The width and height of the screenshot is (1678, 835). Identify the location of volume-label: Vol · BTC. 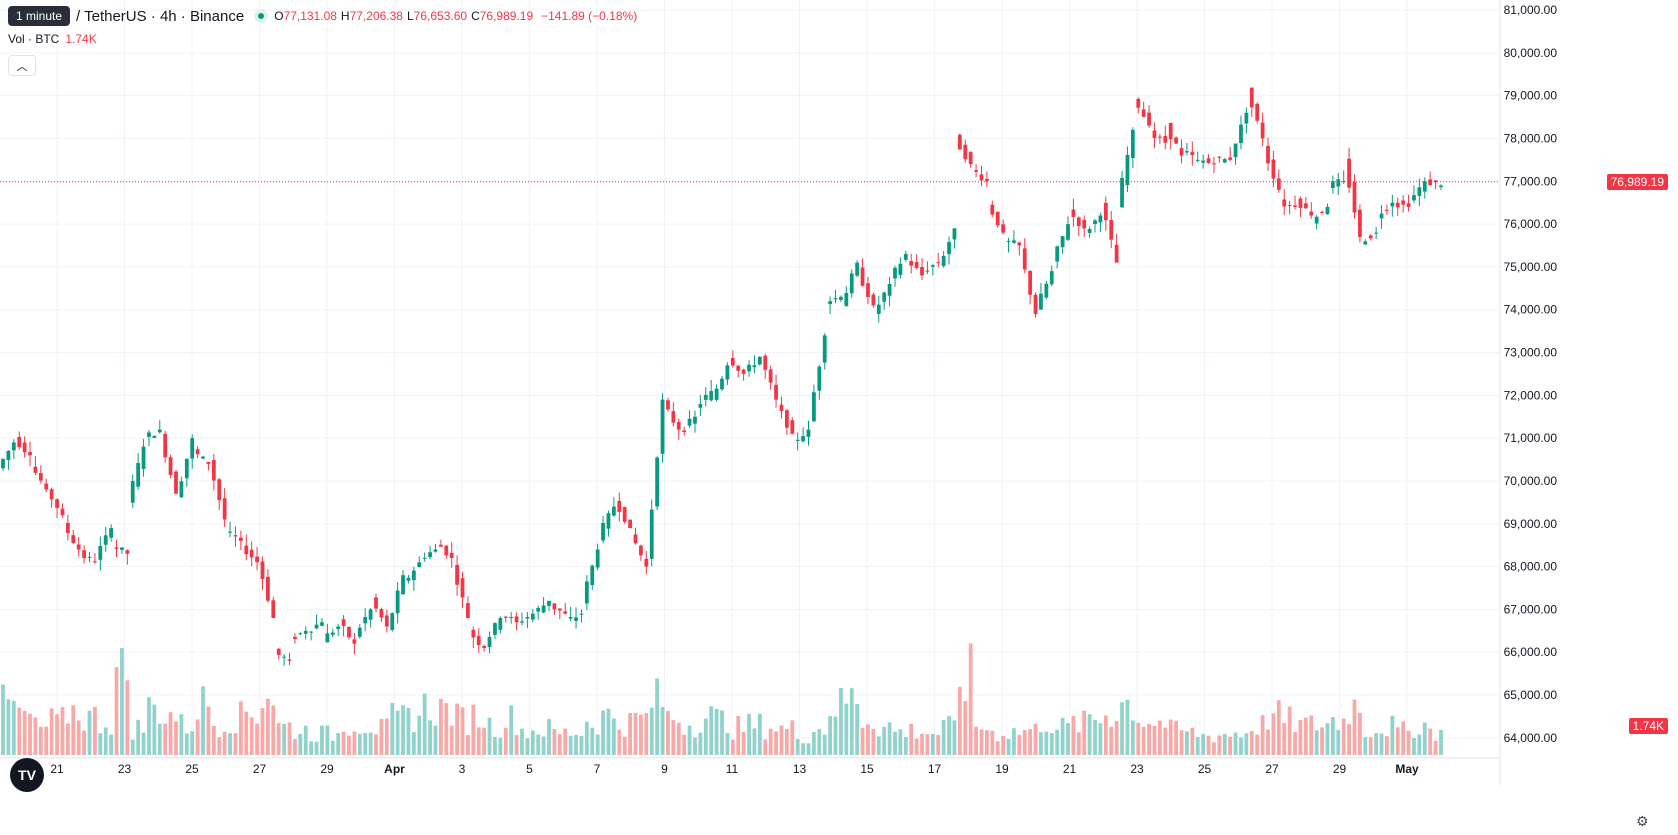
(34, 39).